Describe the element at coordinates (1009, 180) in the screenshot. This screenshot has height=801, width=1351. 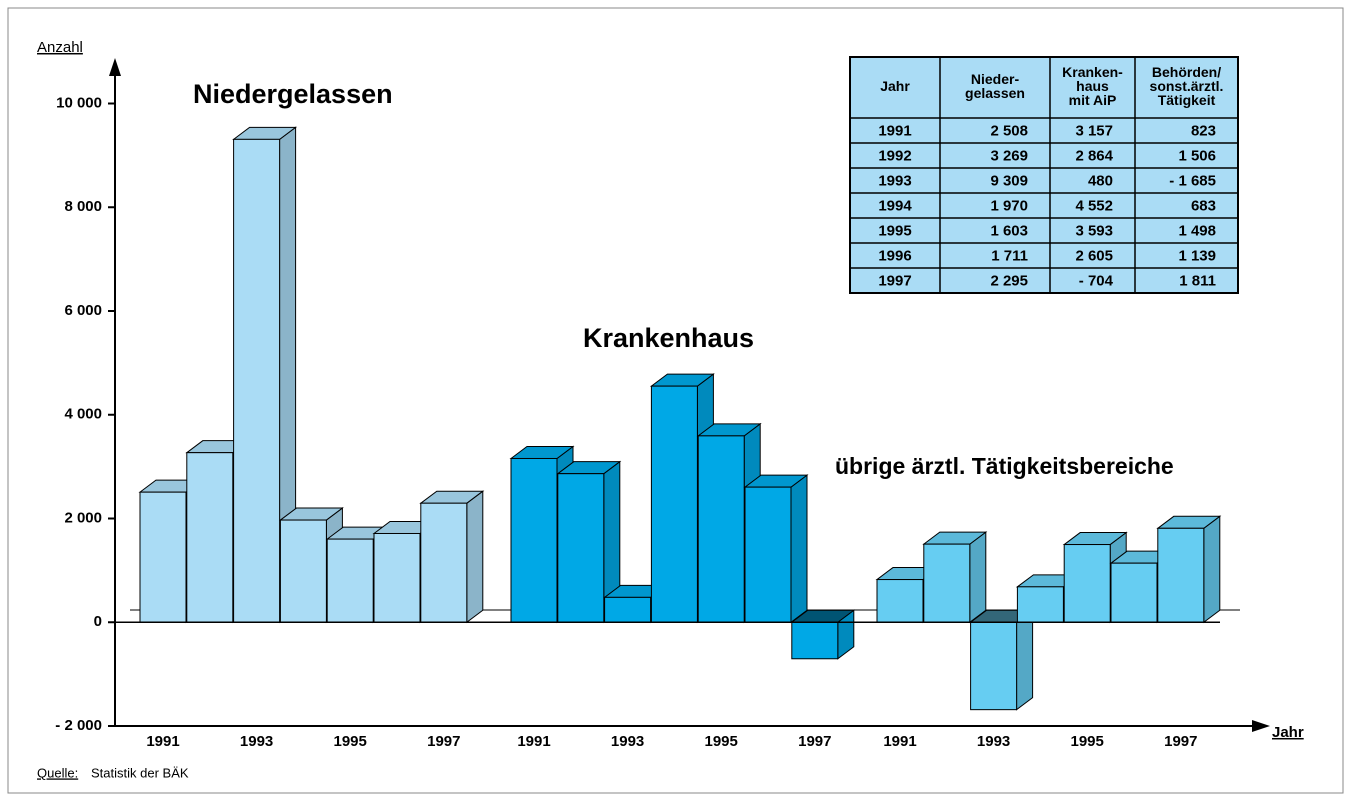
I see `table-value: 9 309` at that location.